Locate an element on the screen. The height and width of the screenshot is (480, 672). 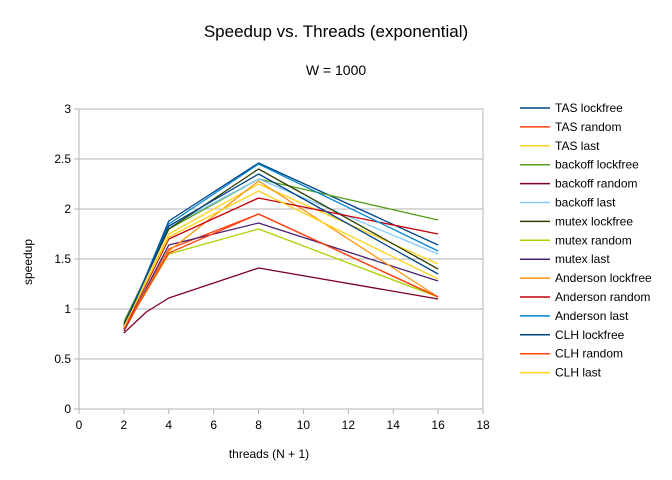
y-tick-label: 2 is located at coordinates (67, 209).